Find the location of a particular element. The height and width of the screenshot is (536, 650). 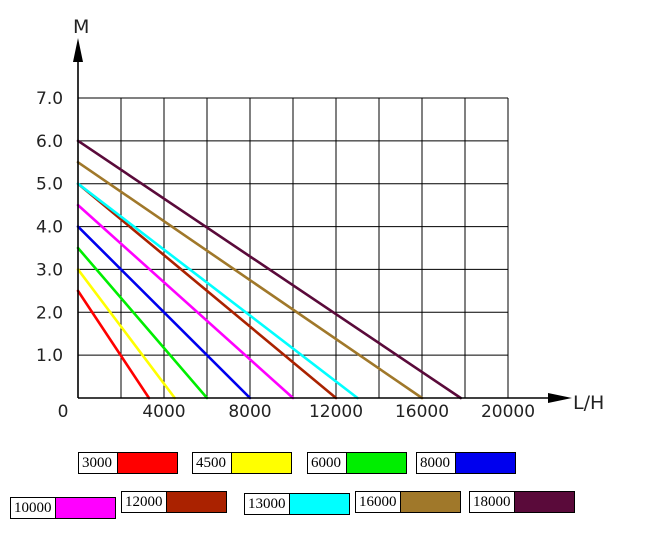

legend-item-3000: 3000 is located at coordinates (128, 463).